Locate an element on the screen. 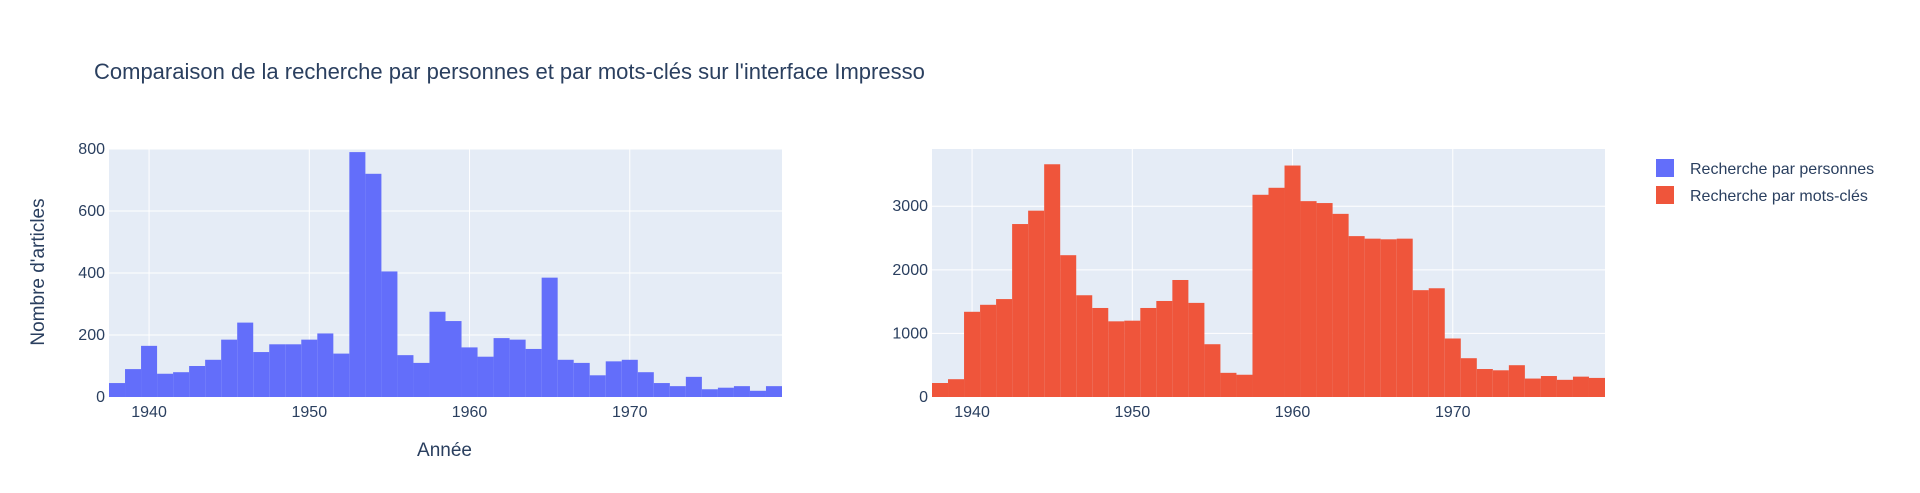 Image resolution: width=1920 pixels, height=493 pixels. x-tick-label: 1960 is located at coordinates (470, 412).